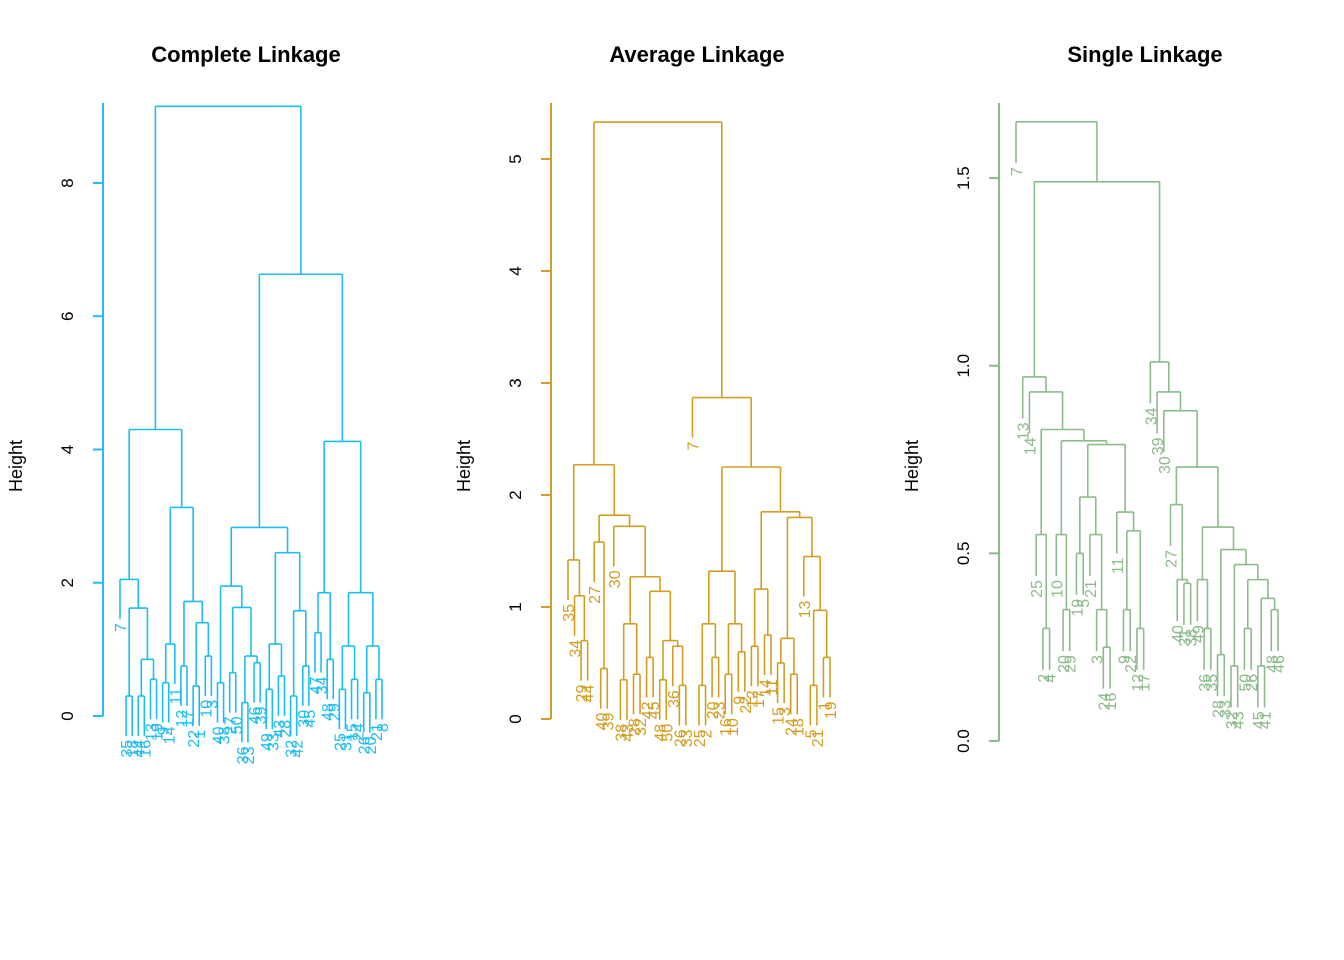  I want to click on panel-complete-linkage: Complete Linkage Height, so click(173, 267).